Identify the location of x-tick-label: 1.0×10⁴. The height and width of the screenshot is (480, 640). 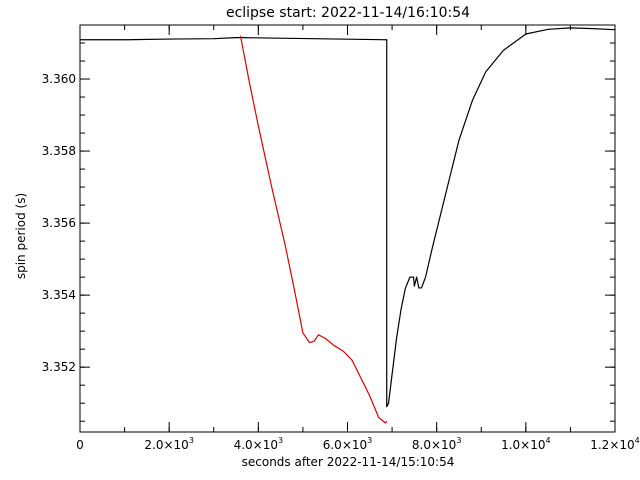
(526, 444).